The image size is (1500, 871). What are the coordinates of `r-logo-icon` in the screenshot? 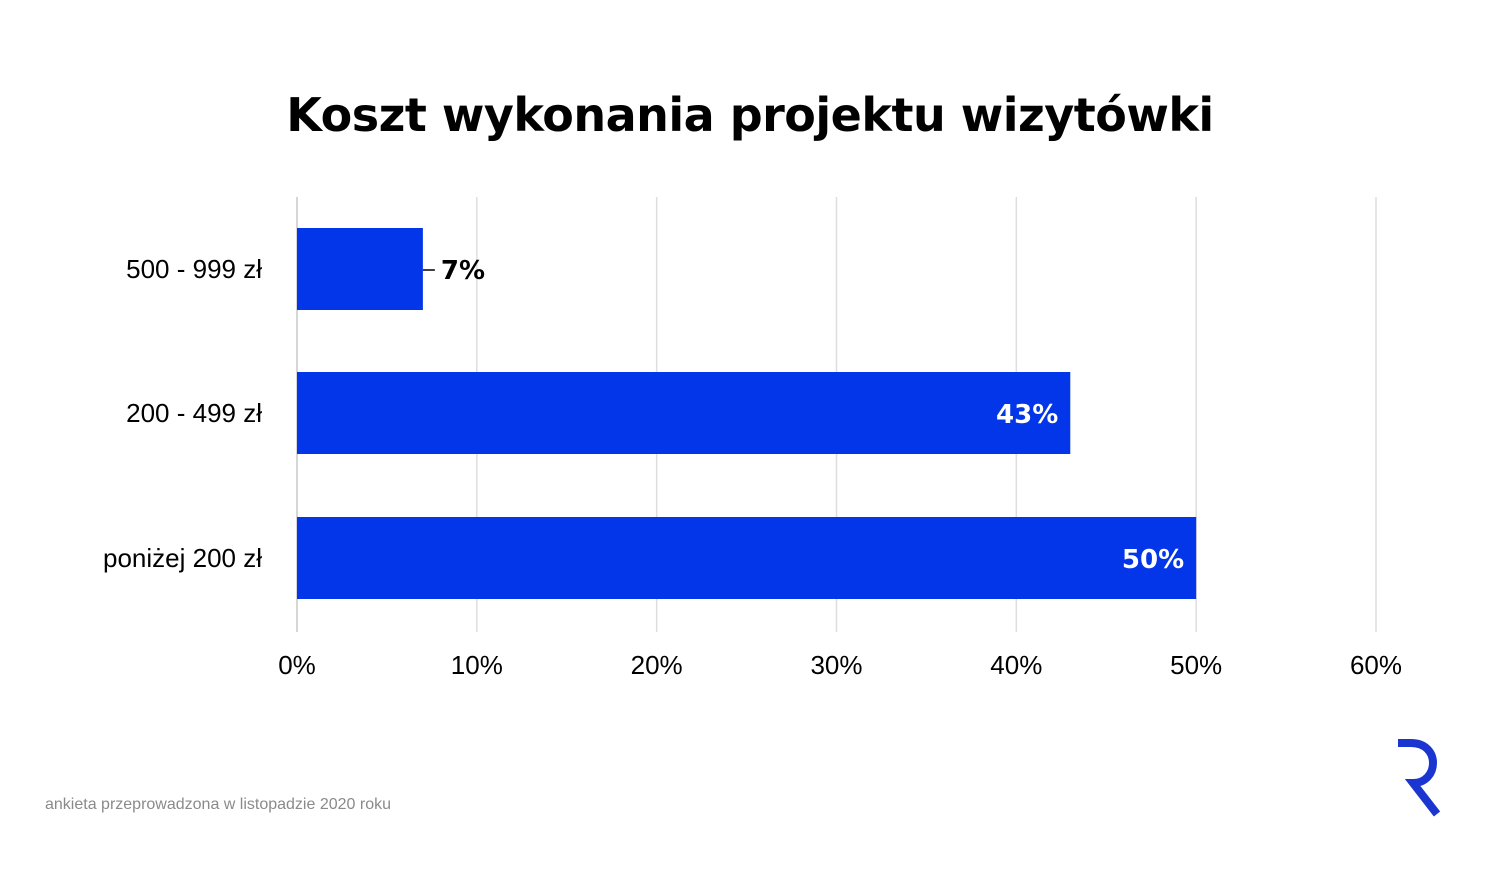 It's located at (1419, 778).